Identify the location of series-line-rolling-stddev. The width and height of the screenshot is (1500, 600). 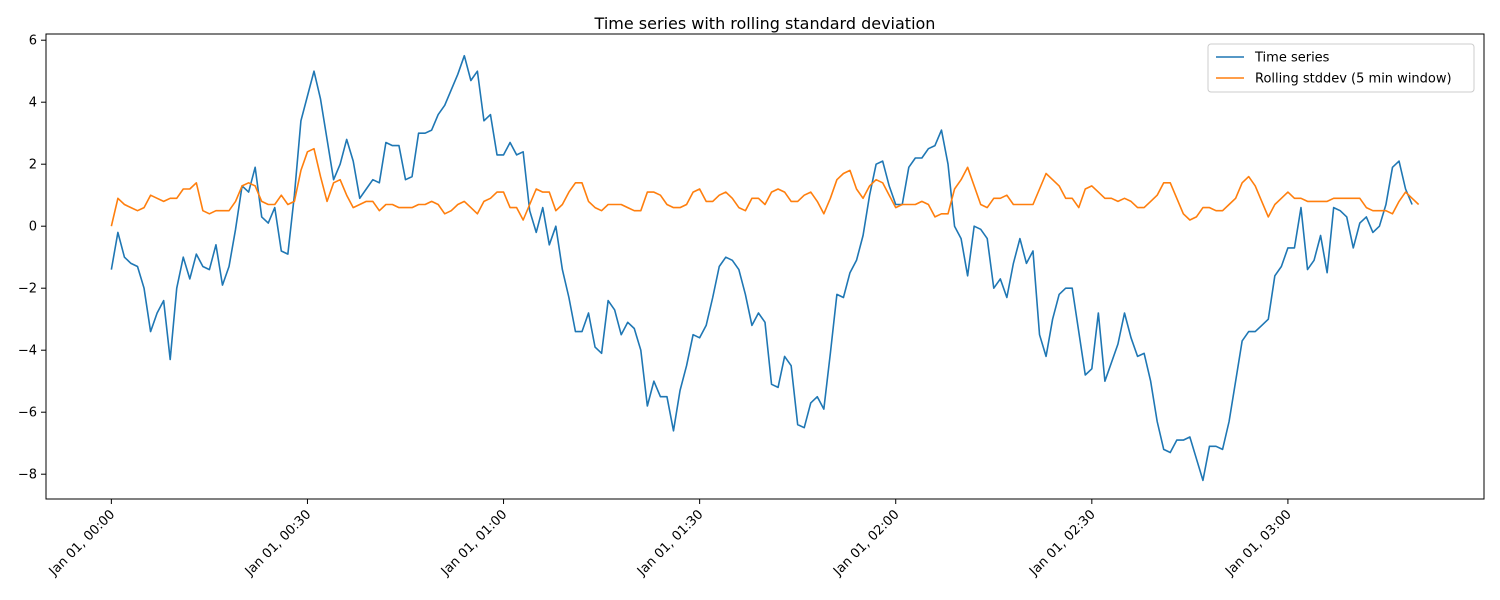
(765, 187).